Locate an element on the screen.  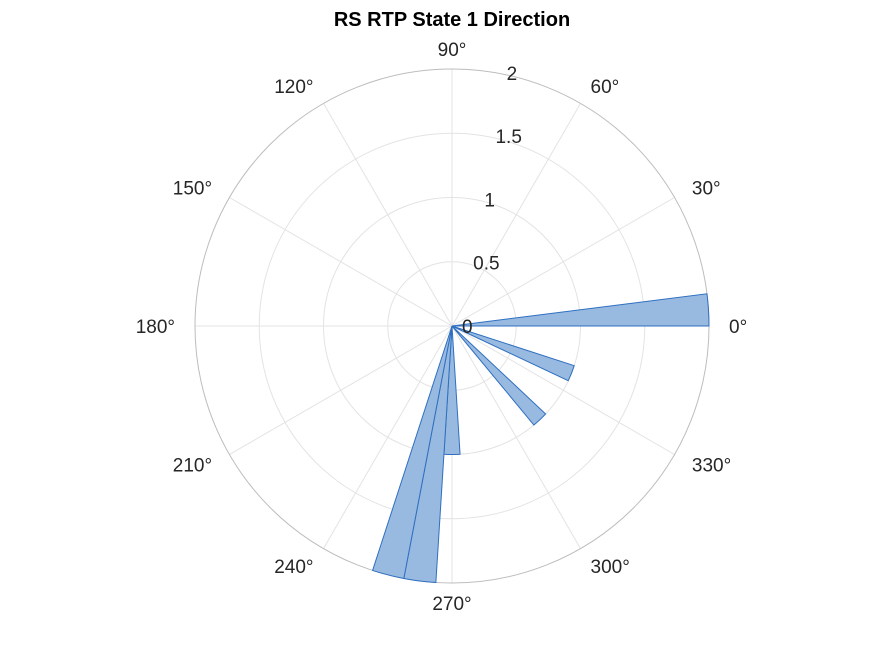
theta-tick-label: 270° is located at coordinates (451, 604).